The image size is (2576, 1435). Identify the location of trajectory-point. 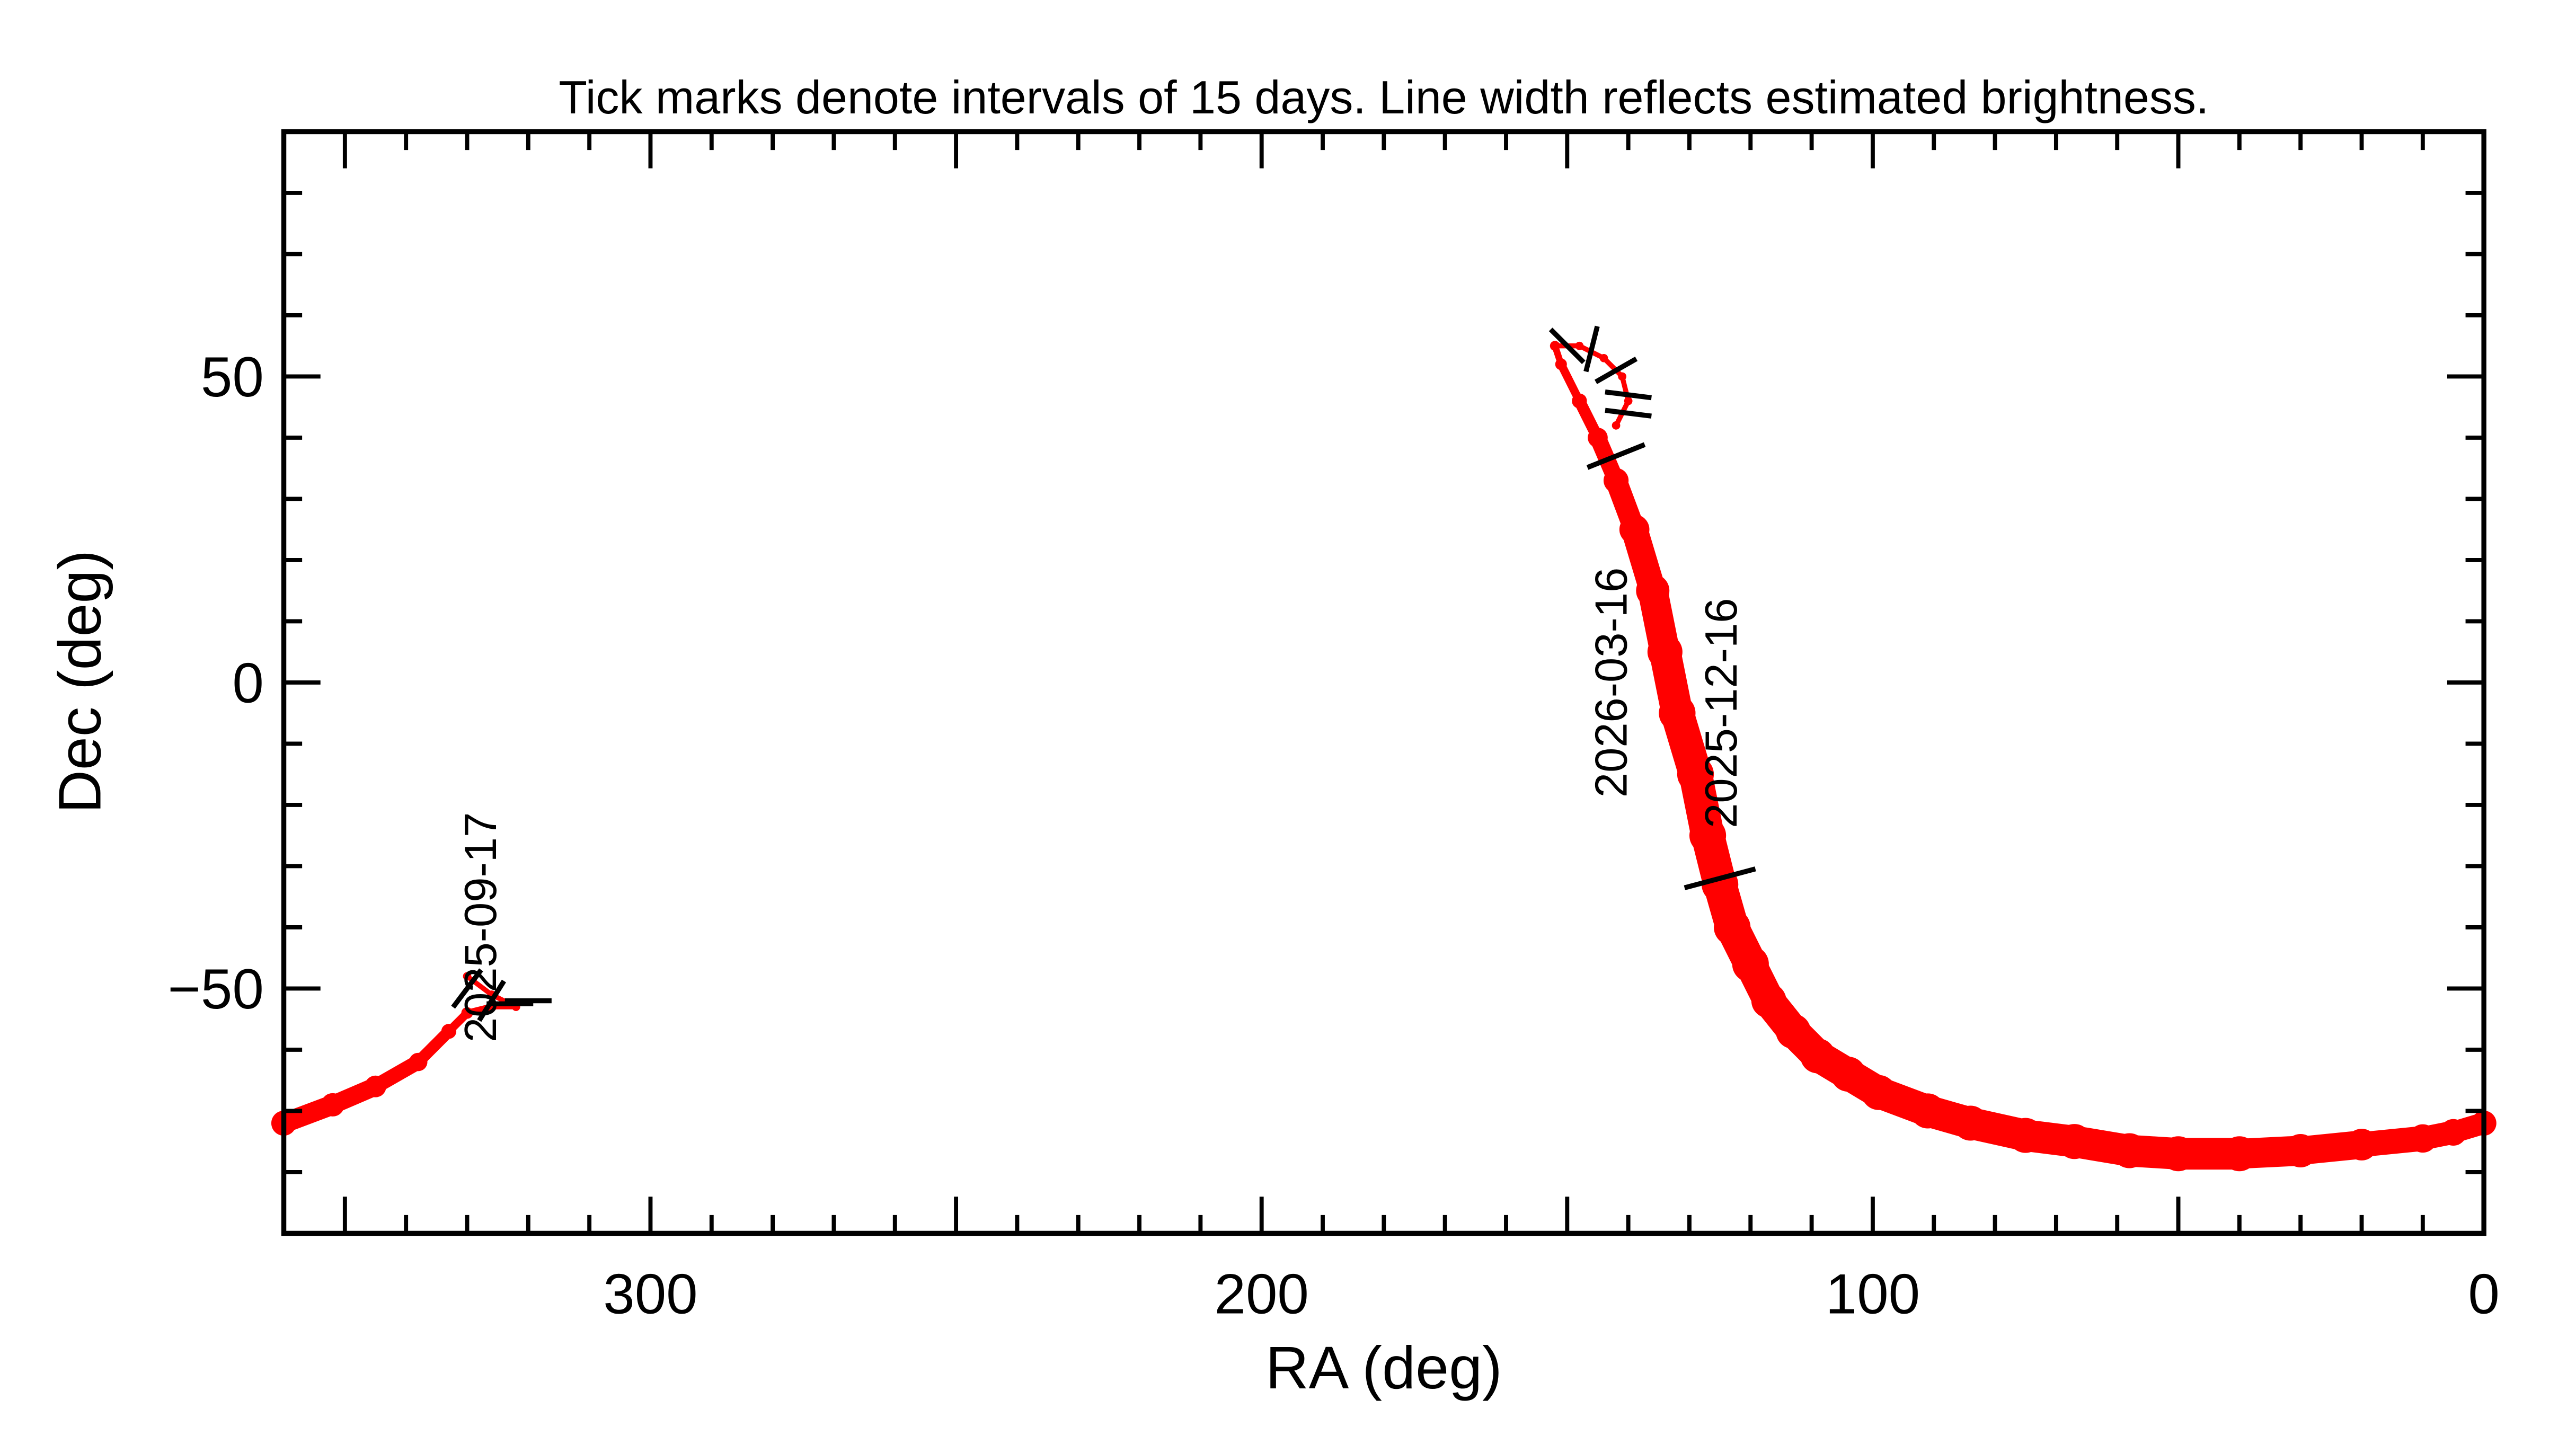
(1616, 426).